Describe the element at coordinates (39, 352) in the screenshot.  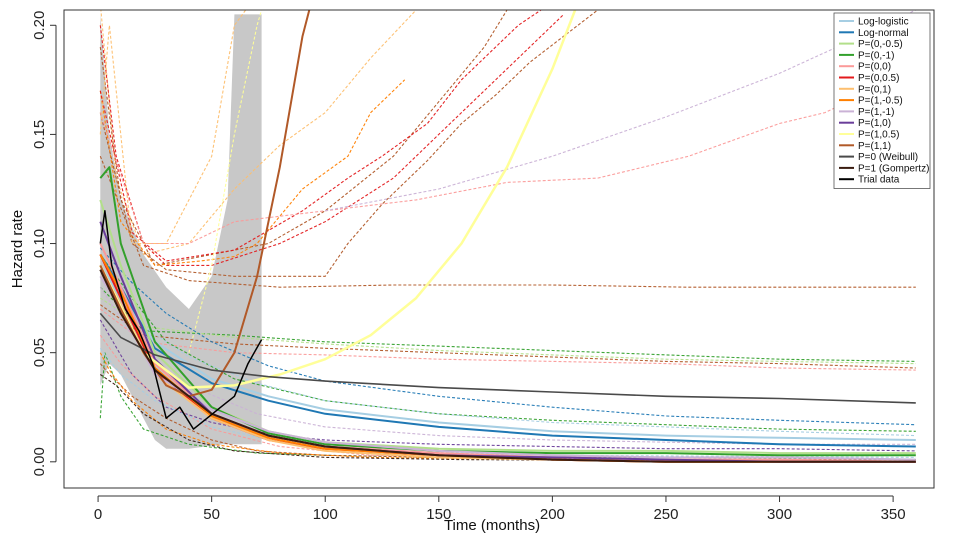
I see `y-tick-label-1: 0.05` at that location.